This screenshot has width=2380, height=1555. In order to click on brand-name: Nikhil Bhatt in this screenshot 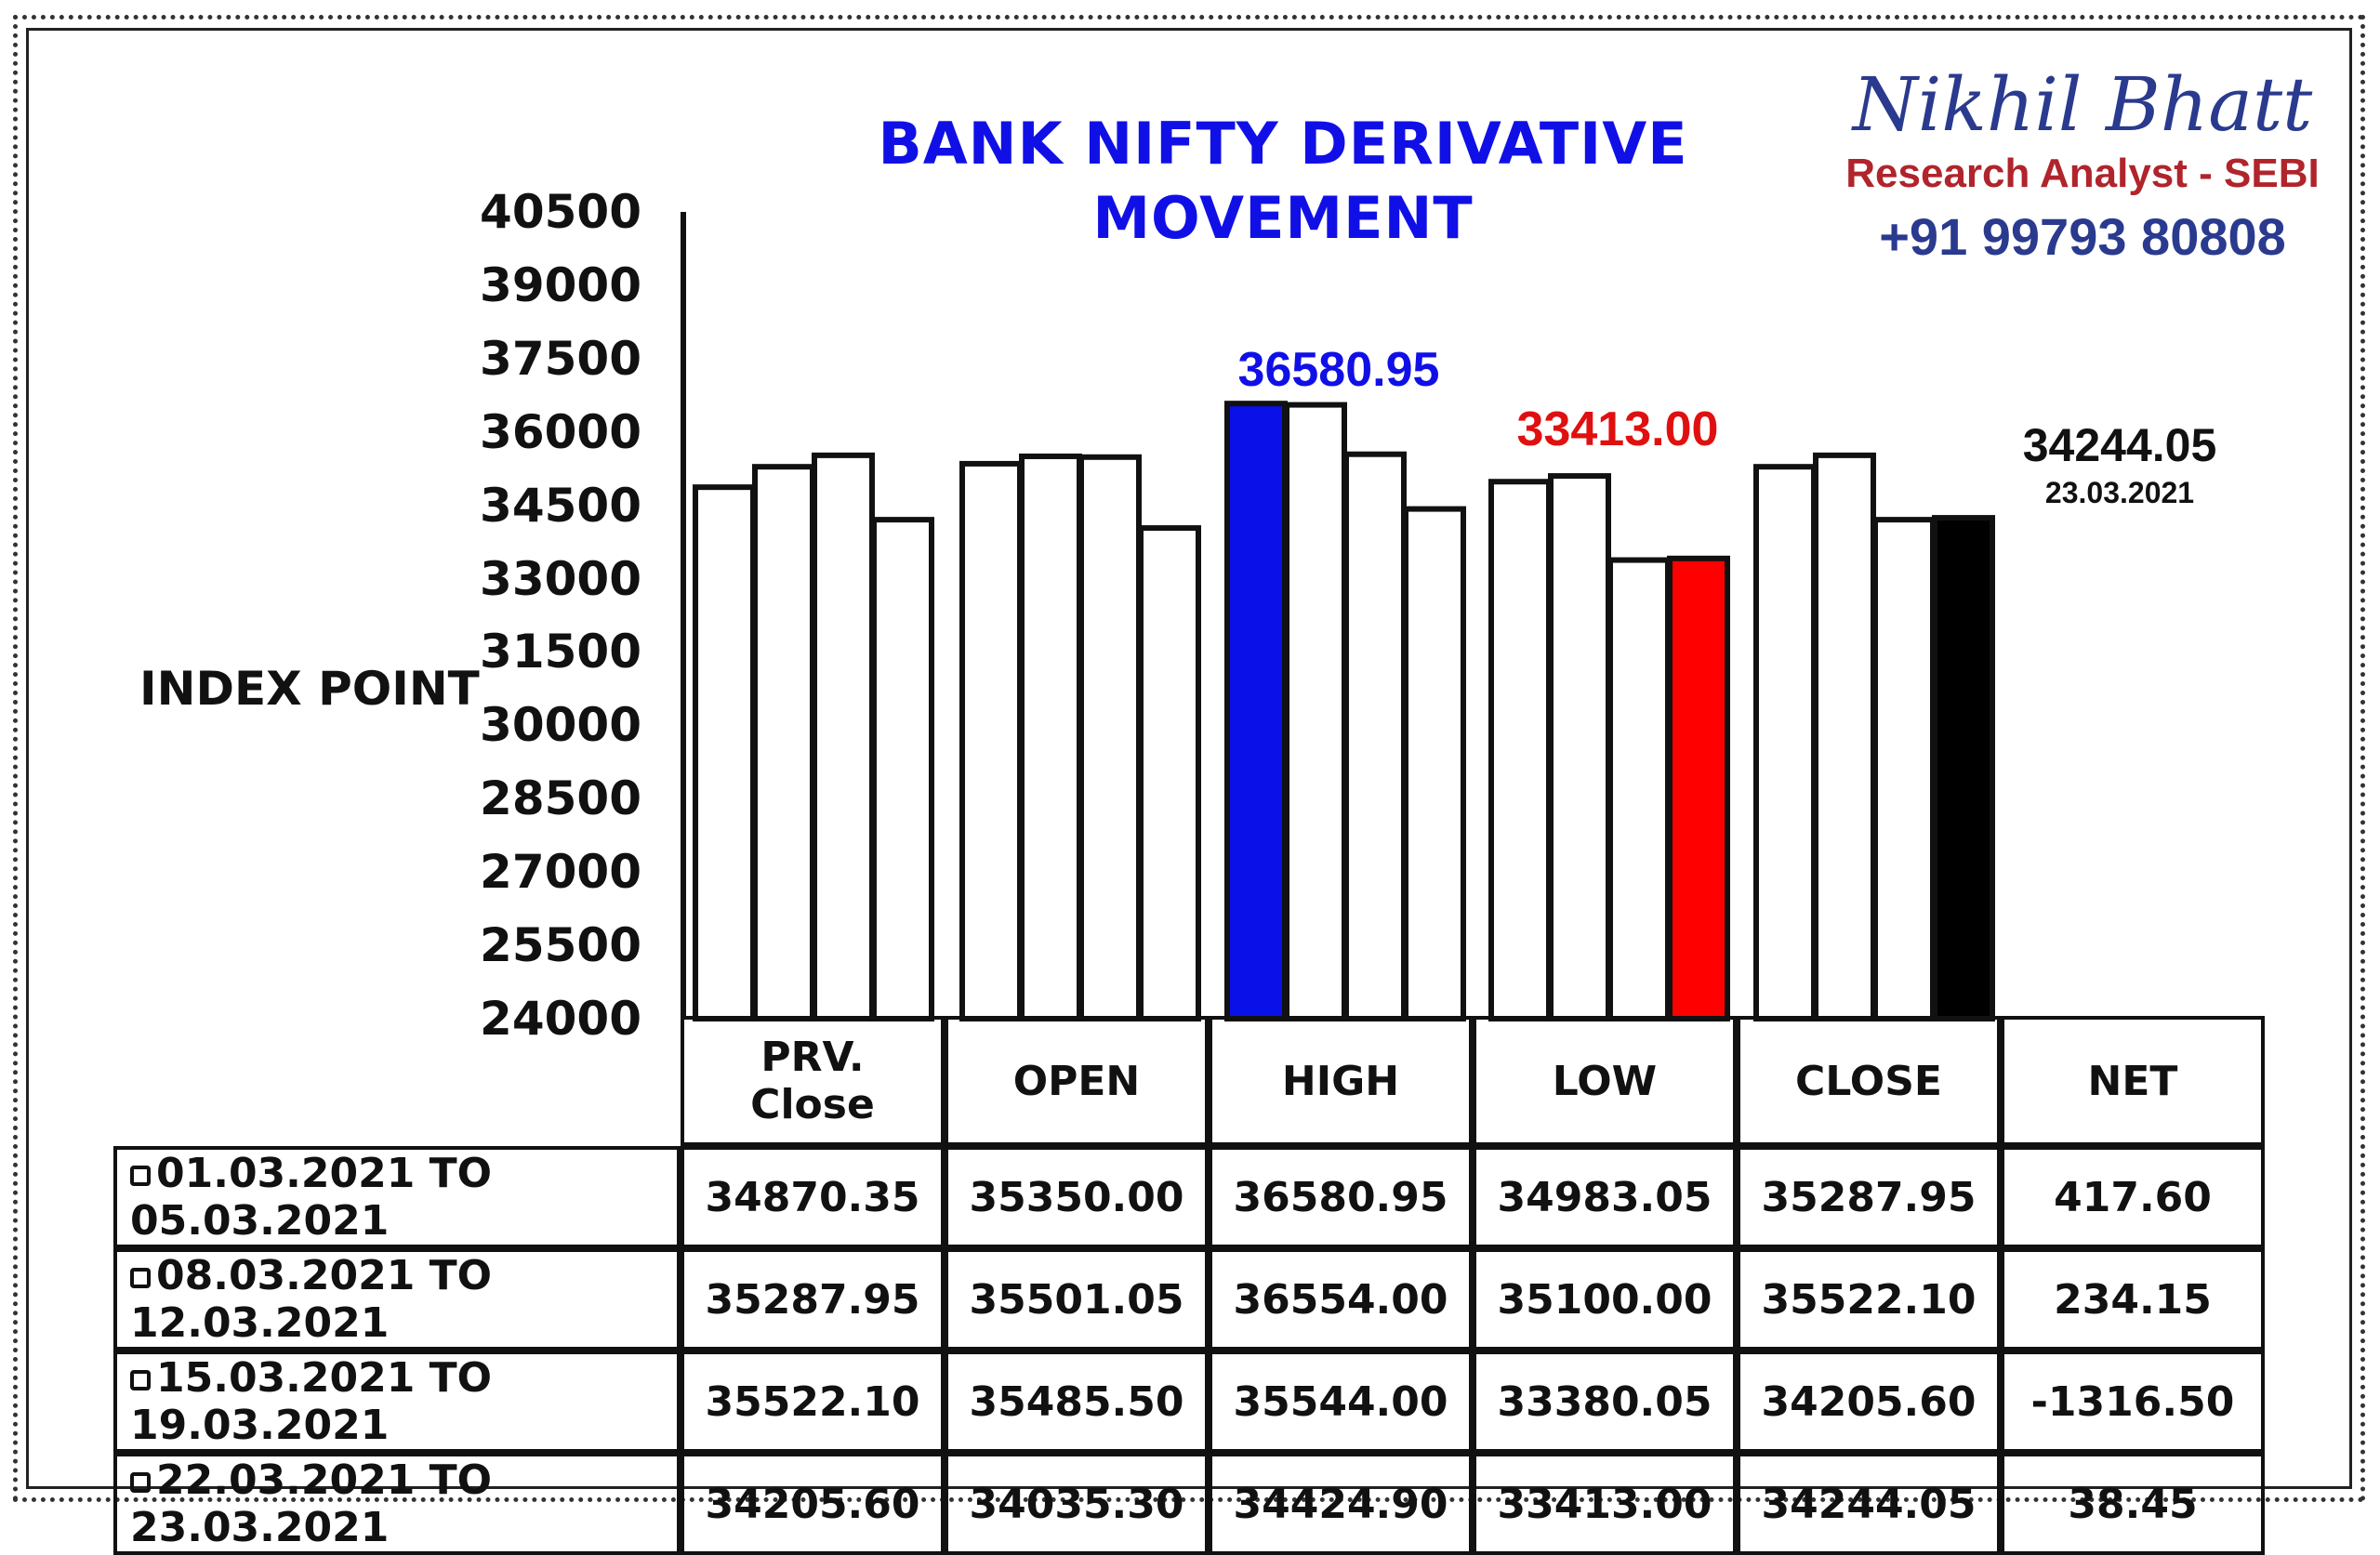, I will do `click(2082, 104)`.